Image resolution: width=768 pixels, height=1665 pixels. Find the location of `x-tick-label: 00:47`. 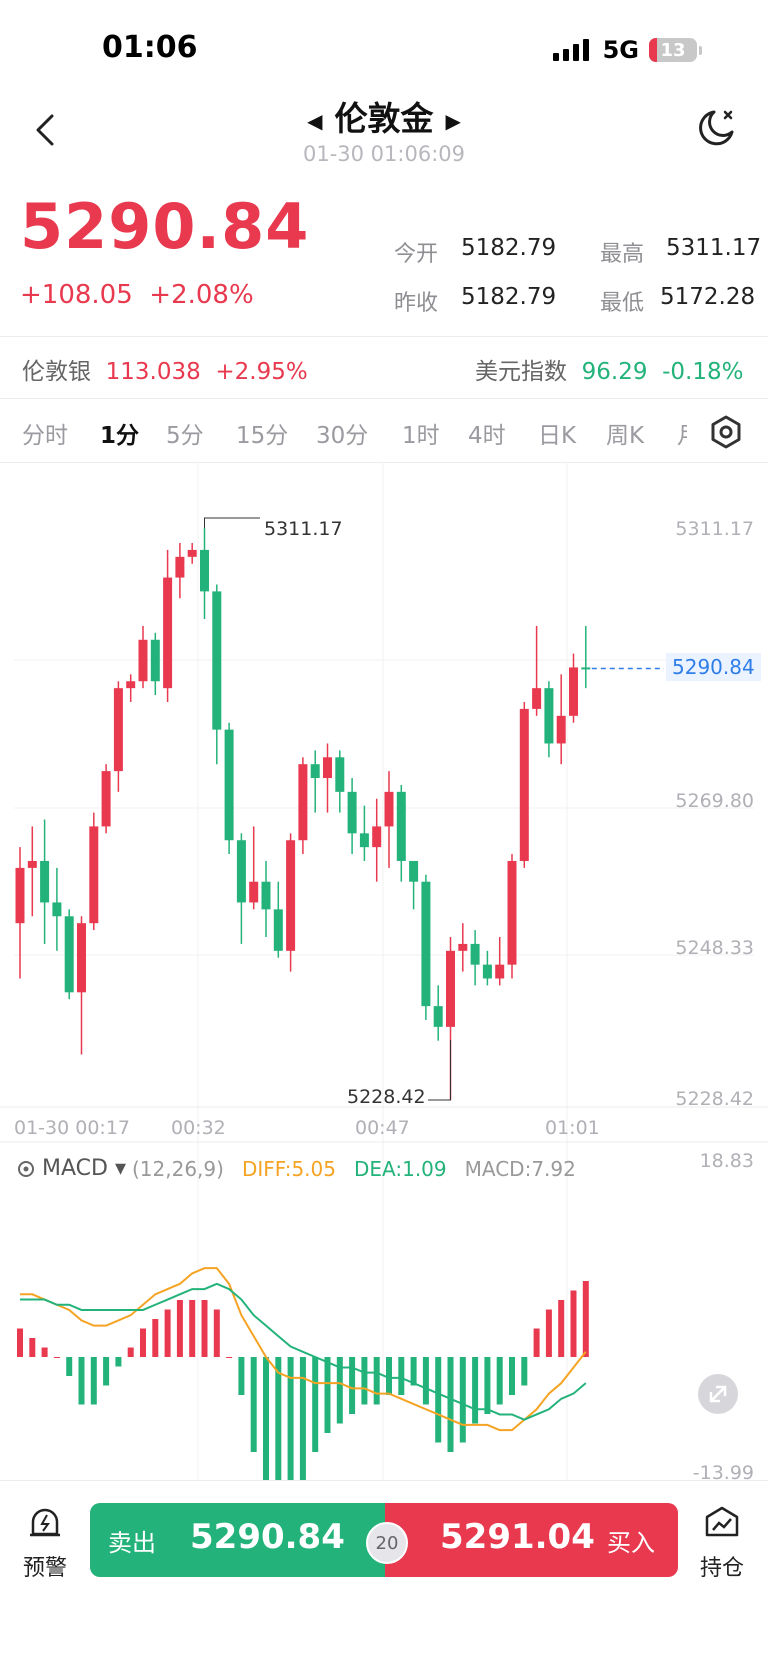

x-tick-label: 00:47 is located at coordinates (382, 1128).